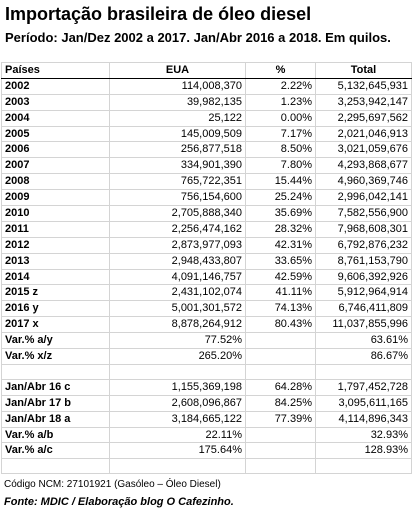 Image resolution: width=412 pixels, height=516 pixels. What do you see at coordinates (177, 341) in the screenshot?
I see `eua-cell: 77.52%` at bounding box center [177, 341].